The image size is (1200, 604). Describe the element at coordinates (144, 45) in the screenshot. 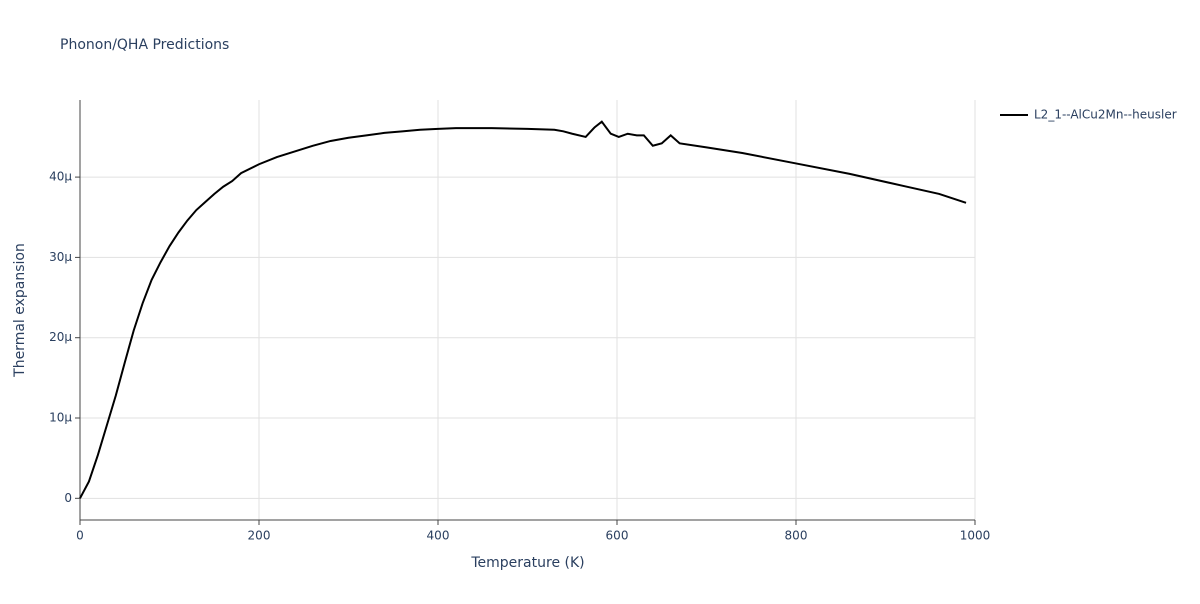

I see `chart-title: Phonon/QHA Predictions` at that location.